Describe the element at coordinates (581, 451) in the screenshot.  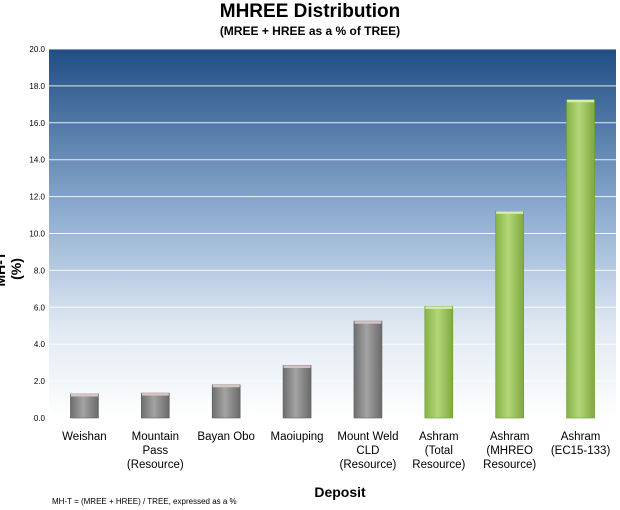
I see `x-tick-label: (EC15-133)` at that location.